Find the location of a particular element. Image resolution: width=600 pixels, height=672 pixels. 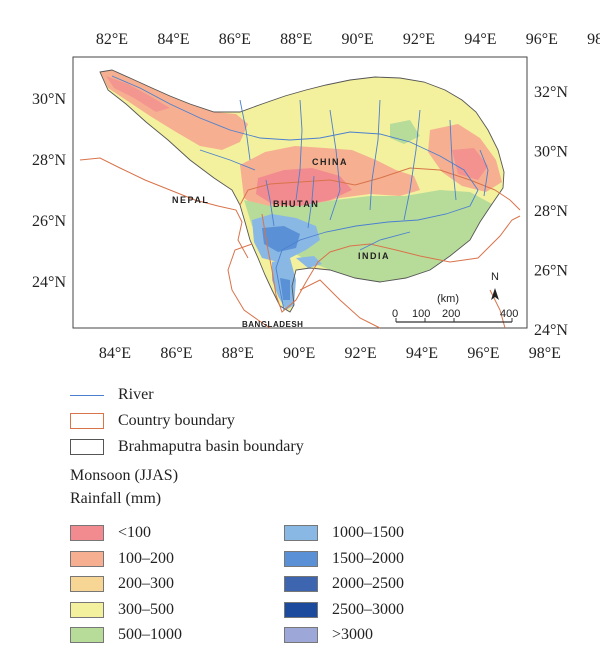

north-arrow: N is located at coordinates (495, 285).